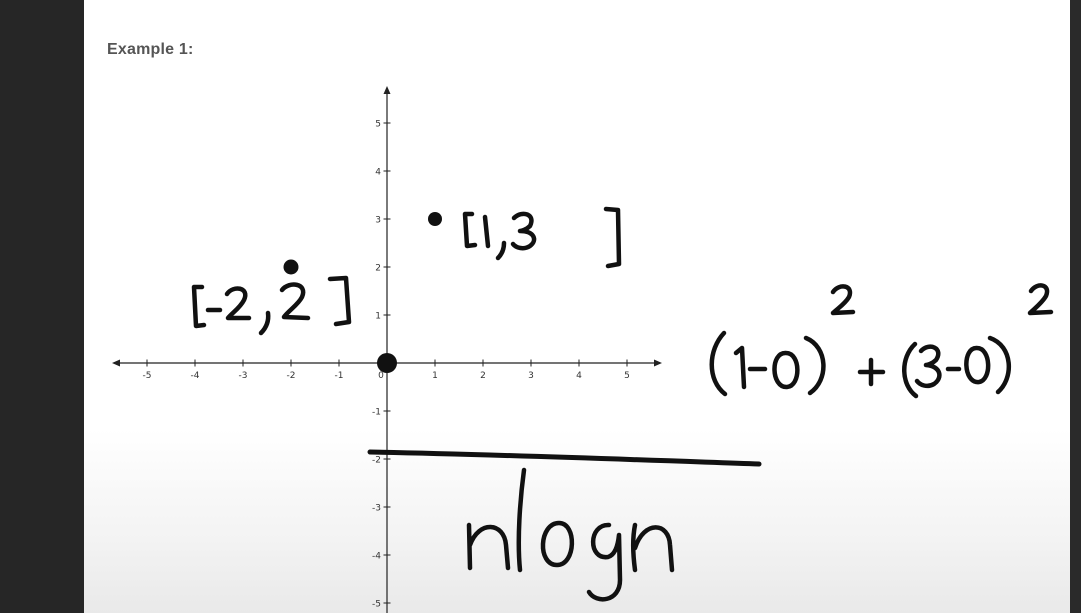 This screenshot has height=613, width=1081. I want to click on y-tick-label: -5, so click(376, 605).